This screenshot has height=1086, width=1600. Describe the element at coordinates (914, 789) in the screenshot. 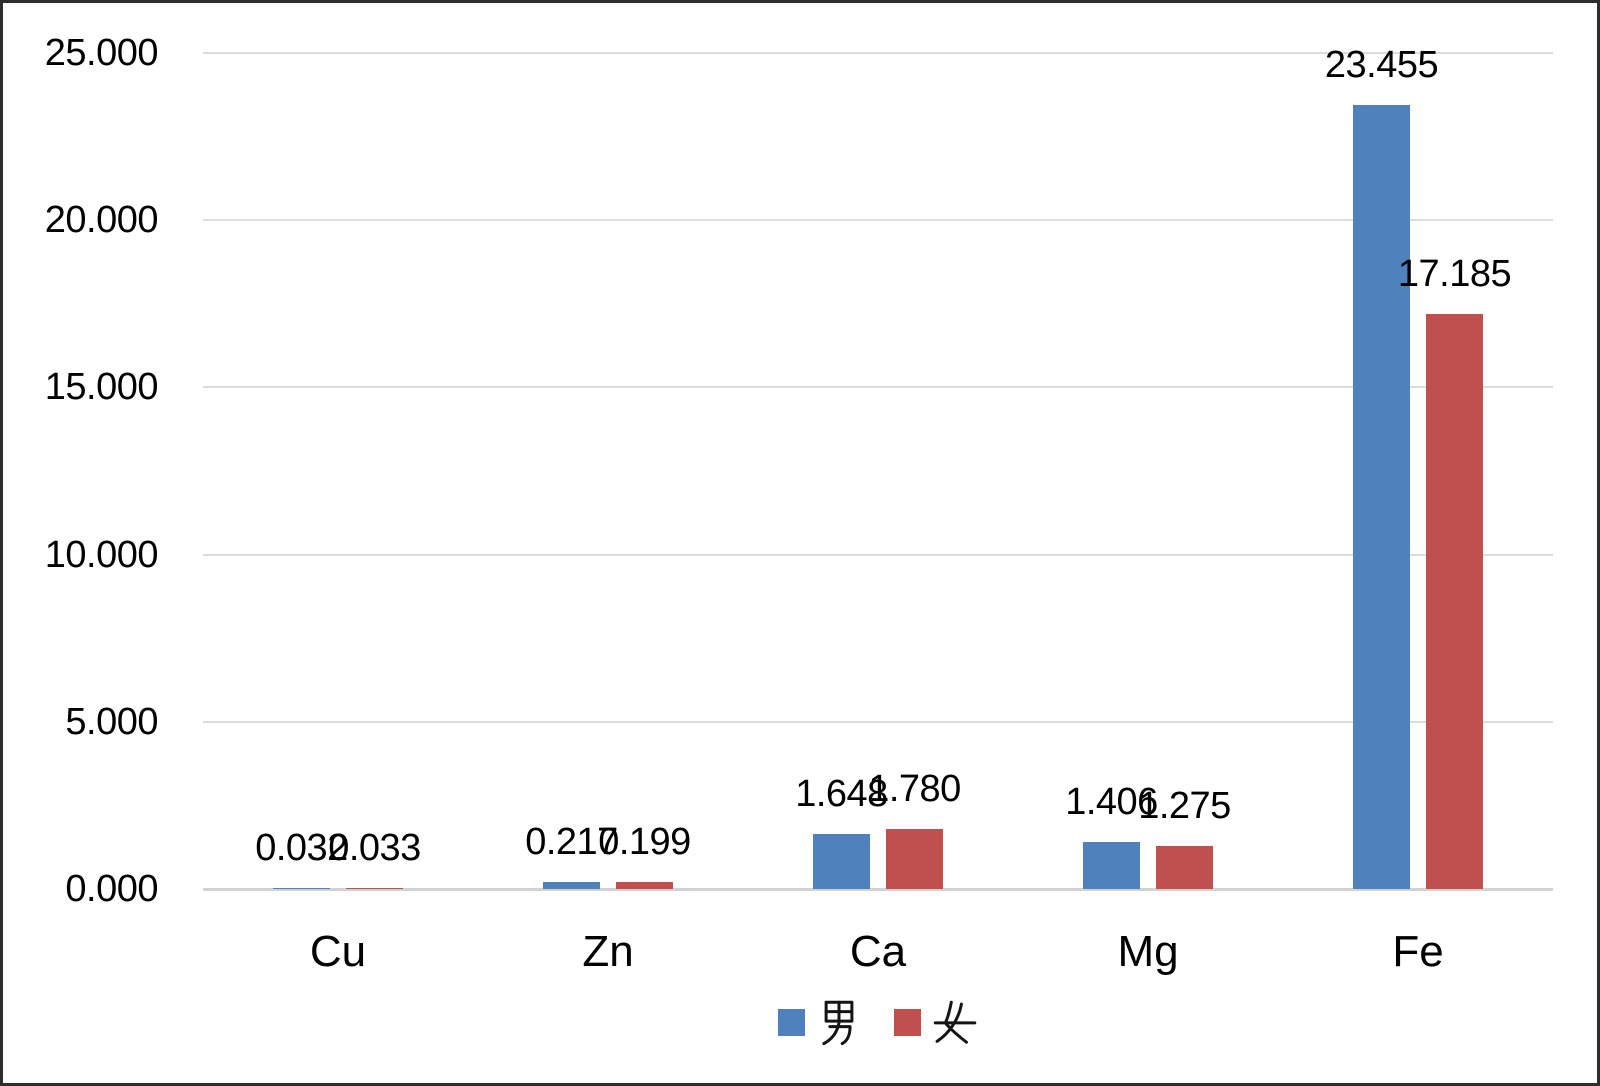

I see `data-label-female-ca: 1.780` at that location.